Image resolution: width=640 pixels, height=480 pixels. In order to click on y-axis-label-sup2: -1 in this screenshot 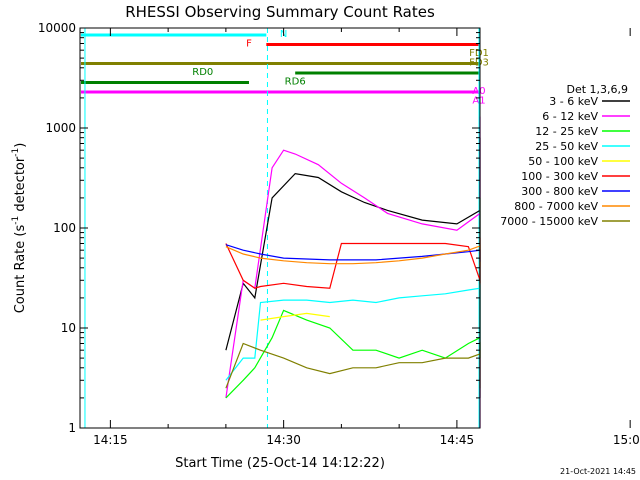, I will do `click(16, 152)`.